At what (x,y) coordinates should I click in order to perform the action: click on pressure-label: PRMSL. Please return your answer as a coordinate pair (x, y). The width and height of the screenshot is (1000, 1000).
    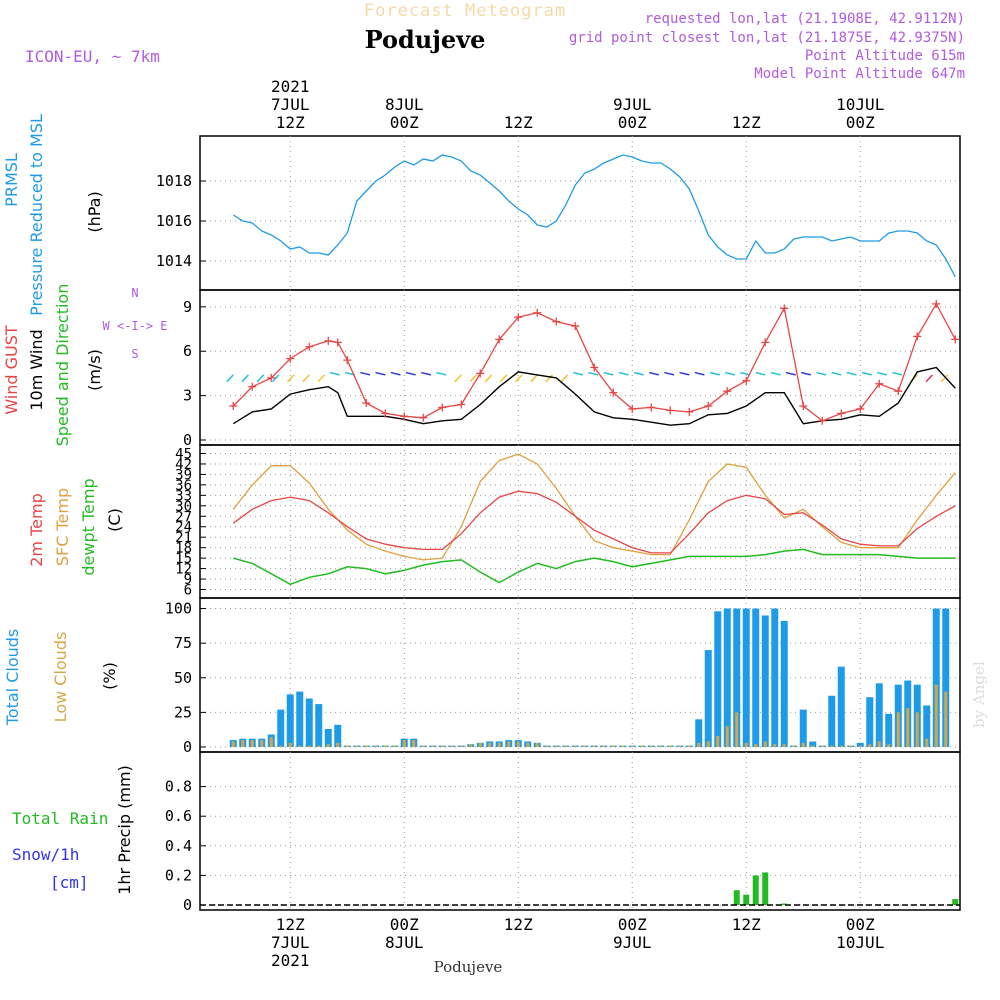
    Looking at the image, I should click on (11, 180).